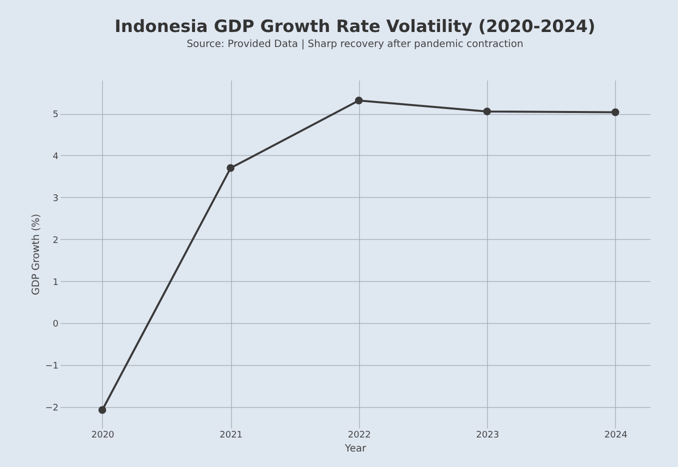  I want to click on y-tick-label: 3, so click(55, 199).